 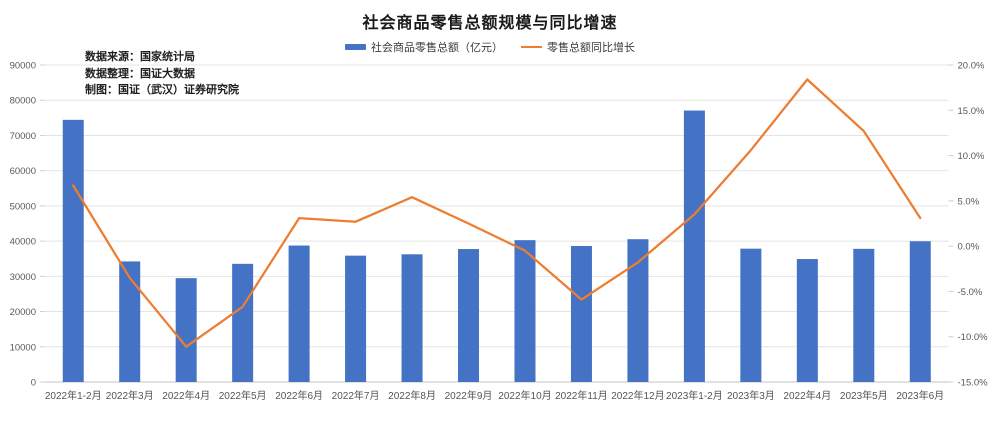 What do you see at coordinates (469, 395) in the screenshot?
I see `x-axis-label: 2022年9月` at bounding box center [469, 395].